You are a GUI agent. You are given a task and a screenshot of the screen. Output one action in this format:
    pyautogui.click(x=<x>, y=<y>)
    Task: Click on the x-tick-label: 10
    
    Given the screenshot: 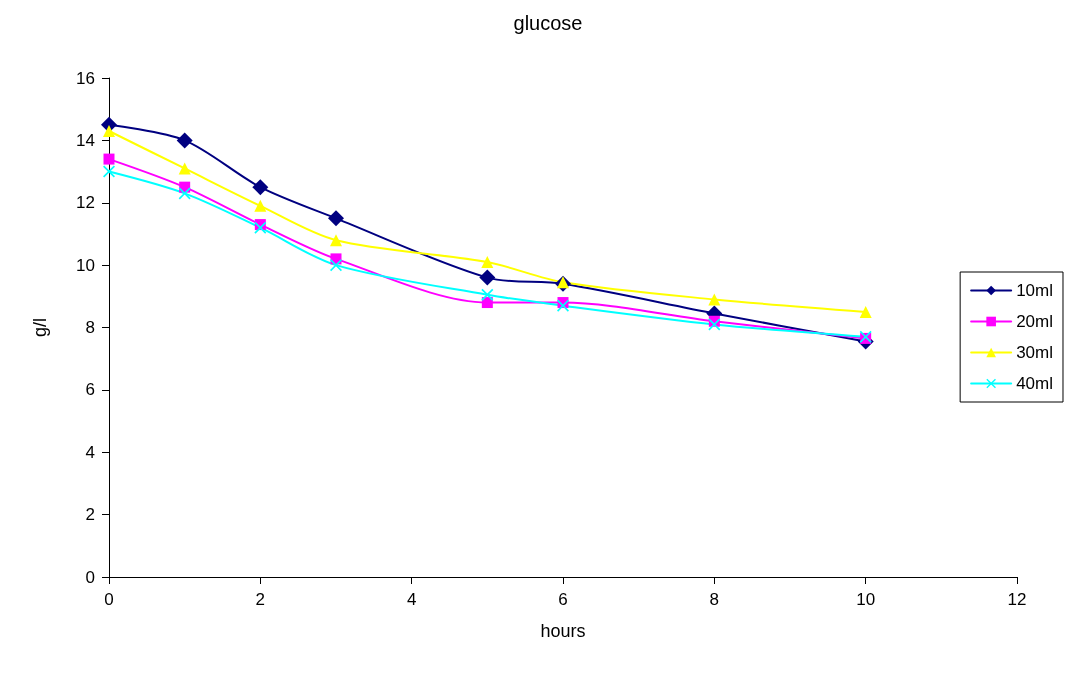 What is the action you would take?
    pyautogui.click(x=866, y=599)
    